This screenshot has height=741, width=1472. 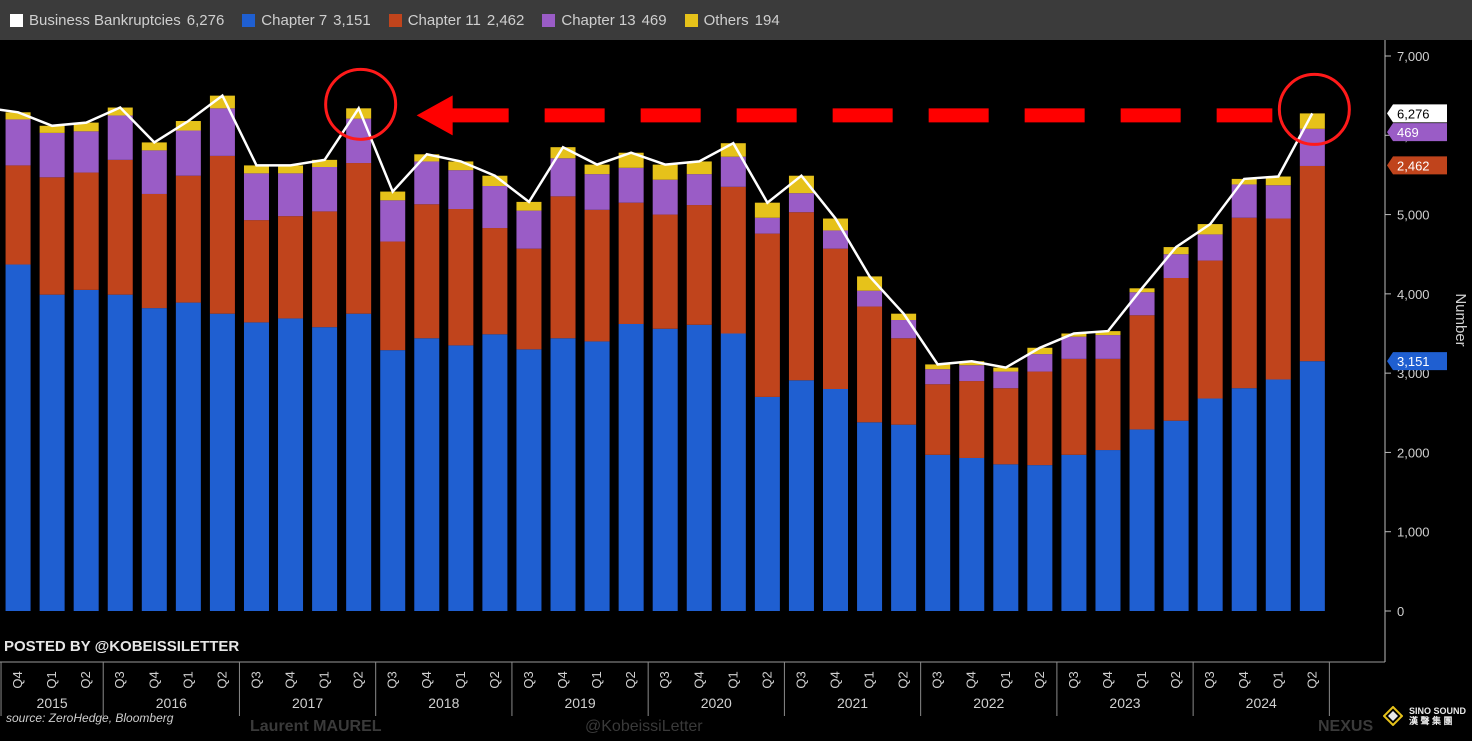 What do you see at coordinates (1437, 711) in the screenshot?
I see `logo-line1: SINO SOUND` at bounding box center [1437, 711].